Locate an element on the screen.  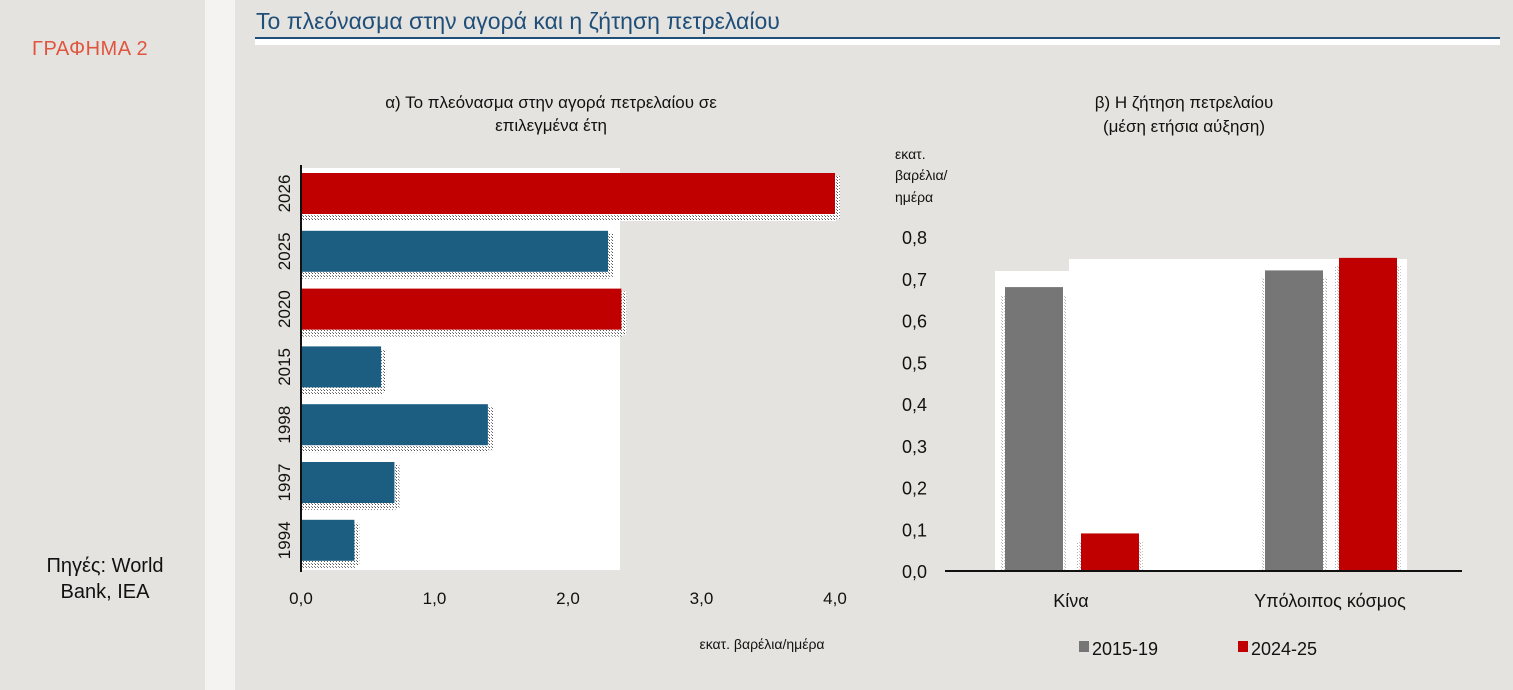
x-tick-label: 2,0 is located at coordinates (568, 598).